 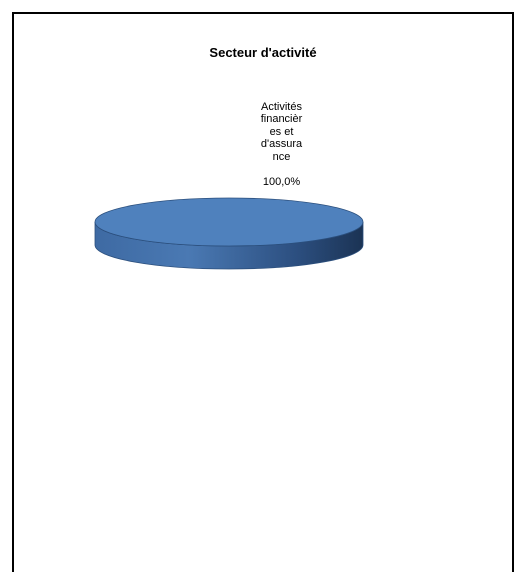 I want to click on chart-title: Secteur d'activité, so click(x=263, y=52).